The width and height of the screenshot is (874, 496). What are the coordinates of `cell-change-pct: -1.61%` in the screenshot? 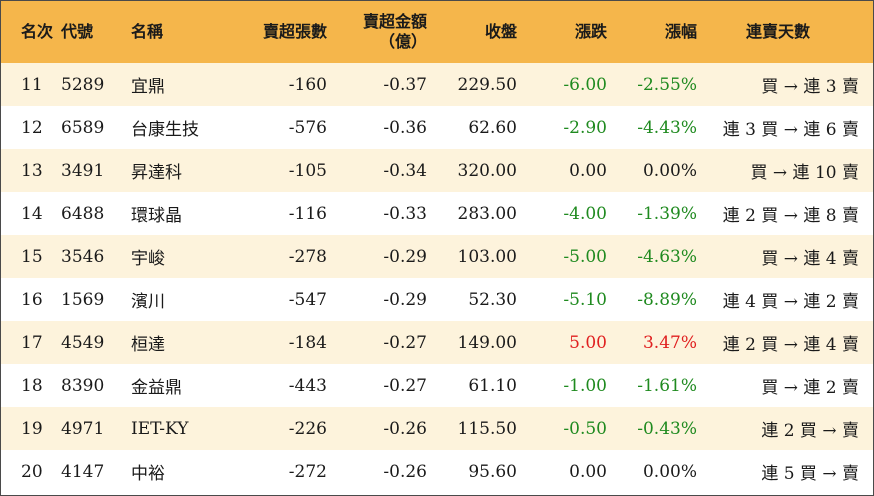 It's located at (667, 385).